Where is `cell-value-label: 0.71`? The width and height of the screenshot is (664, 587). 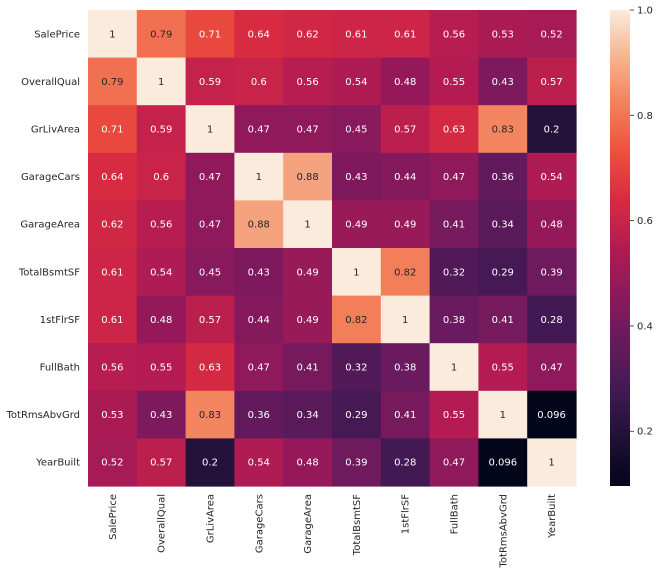 cell-value-label: 0.71 is located at coordinates (112, 130).